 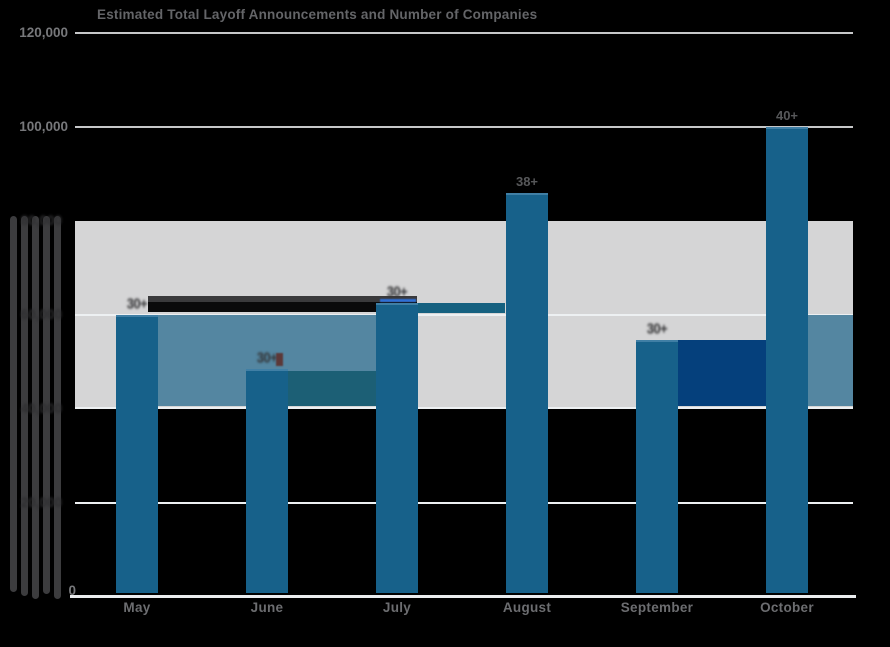 What do you see at coordinates (787, 115) in the screenshot?
I see `bar-label-october: 40+` at bounding box center [787, 115].